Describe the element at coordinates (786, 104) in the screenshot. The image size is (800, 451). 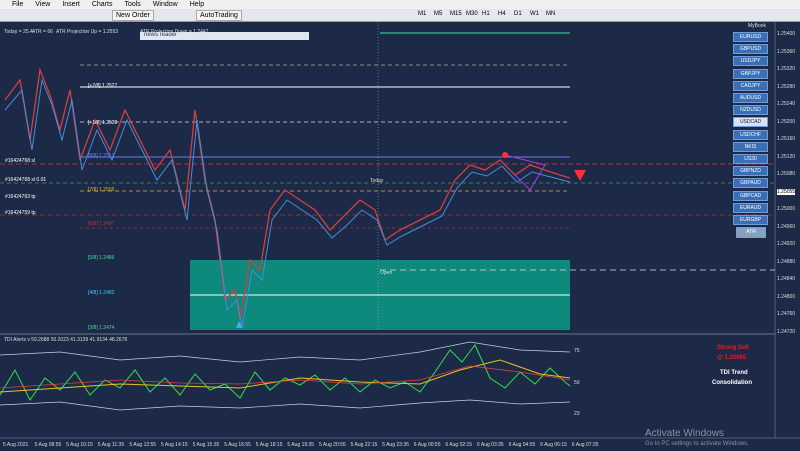
I see `price-label: 1.25240` at that location.